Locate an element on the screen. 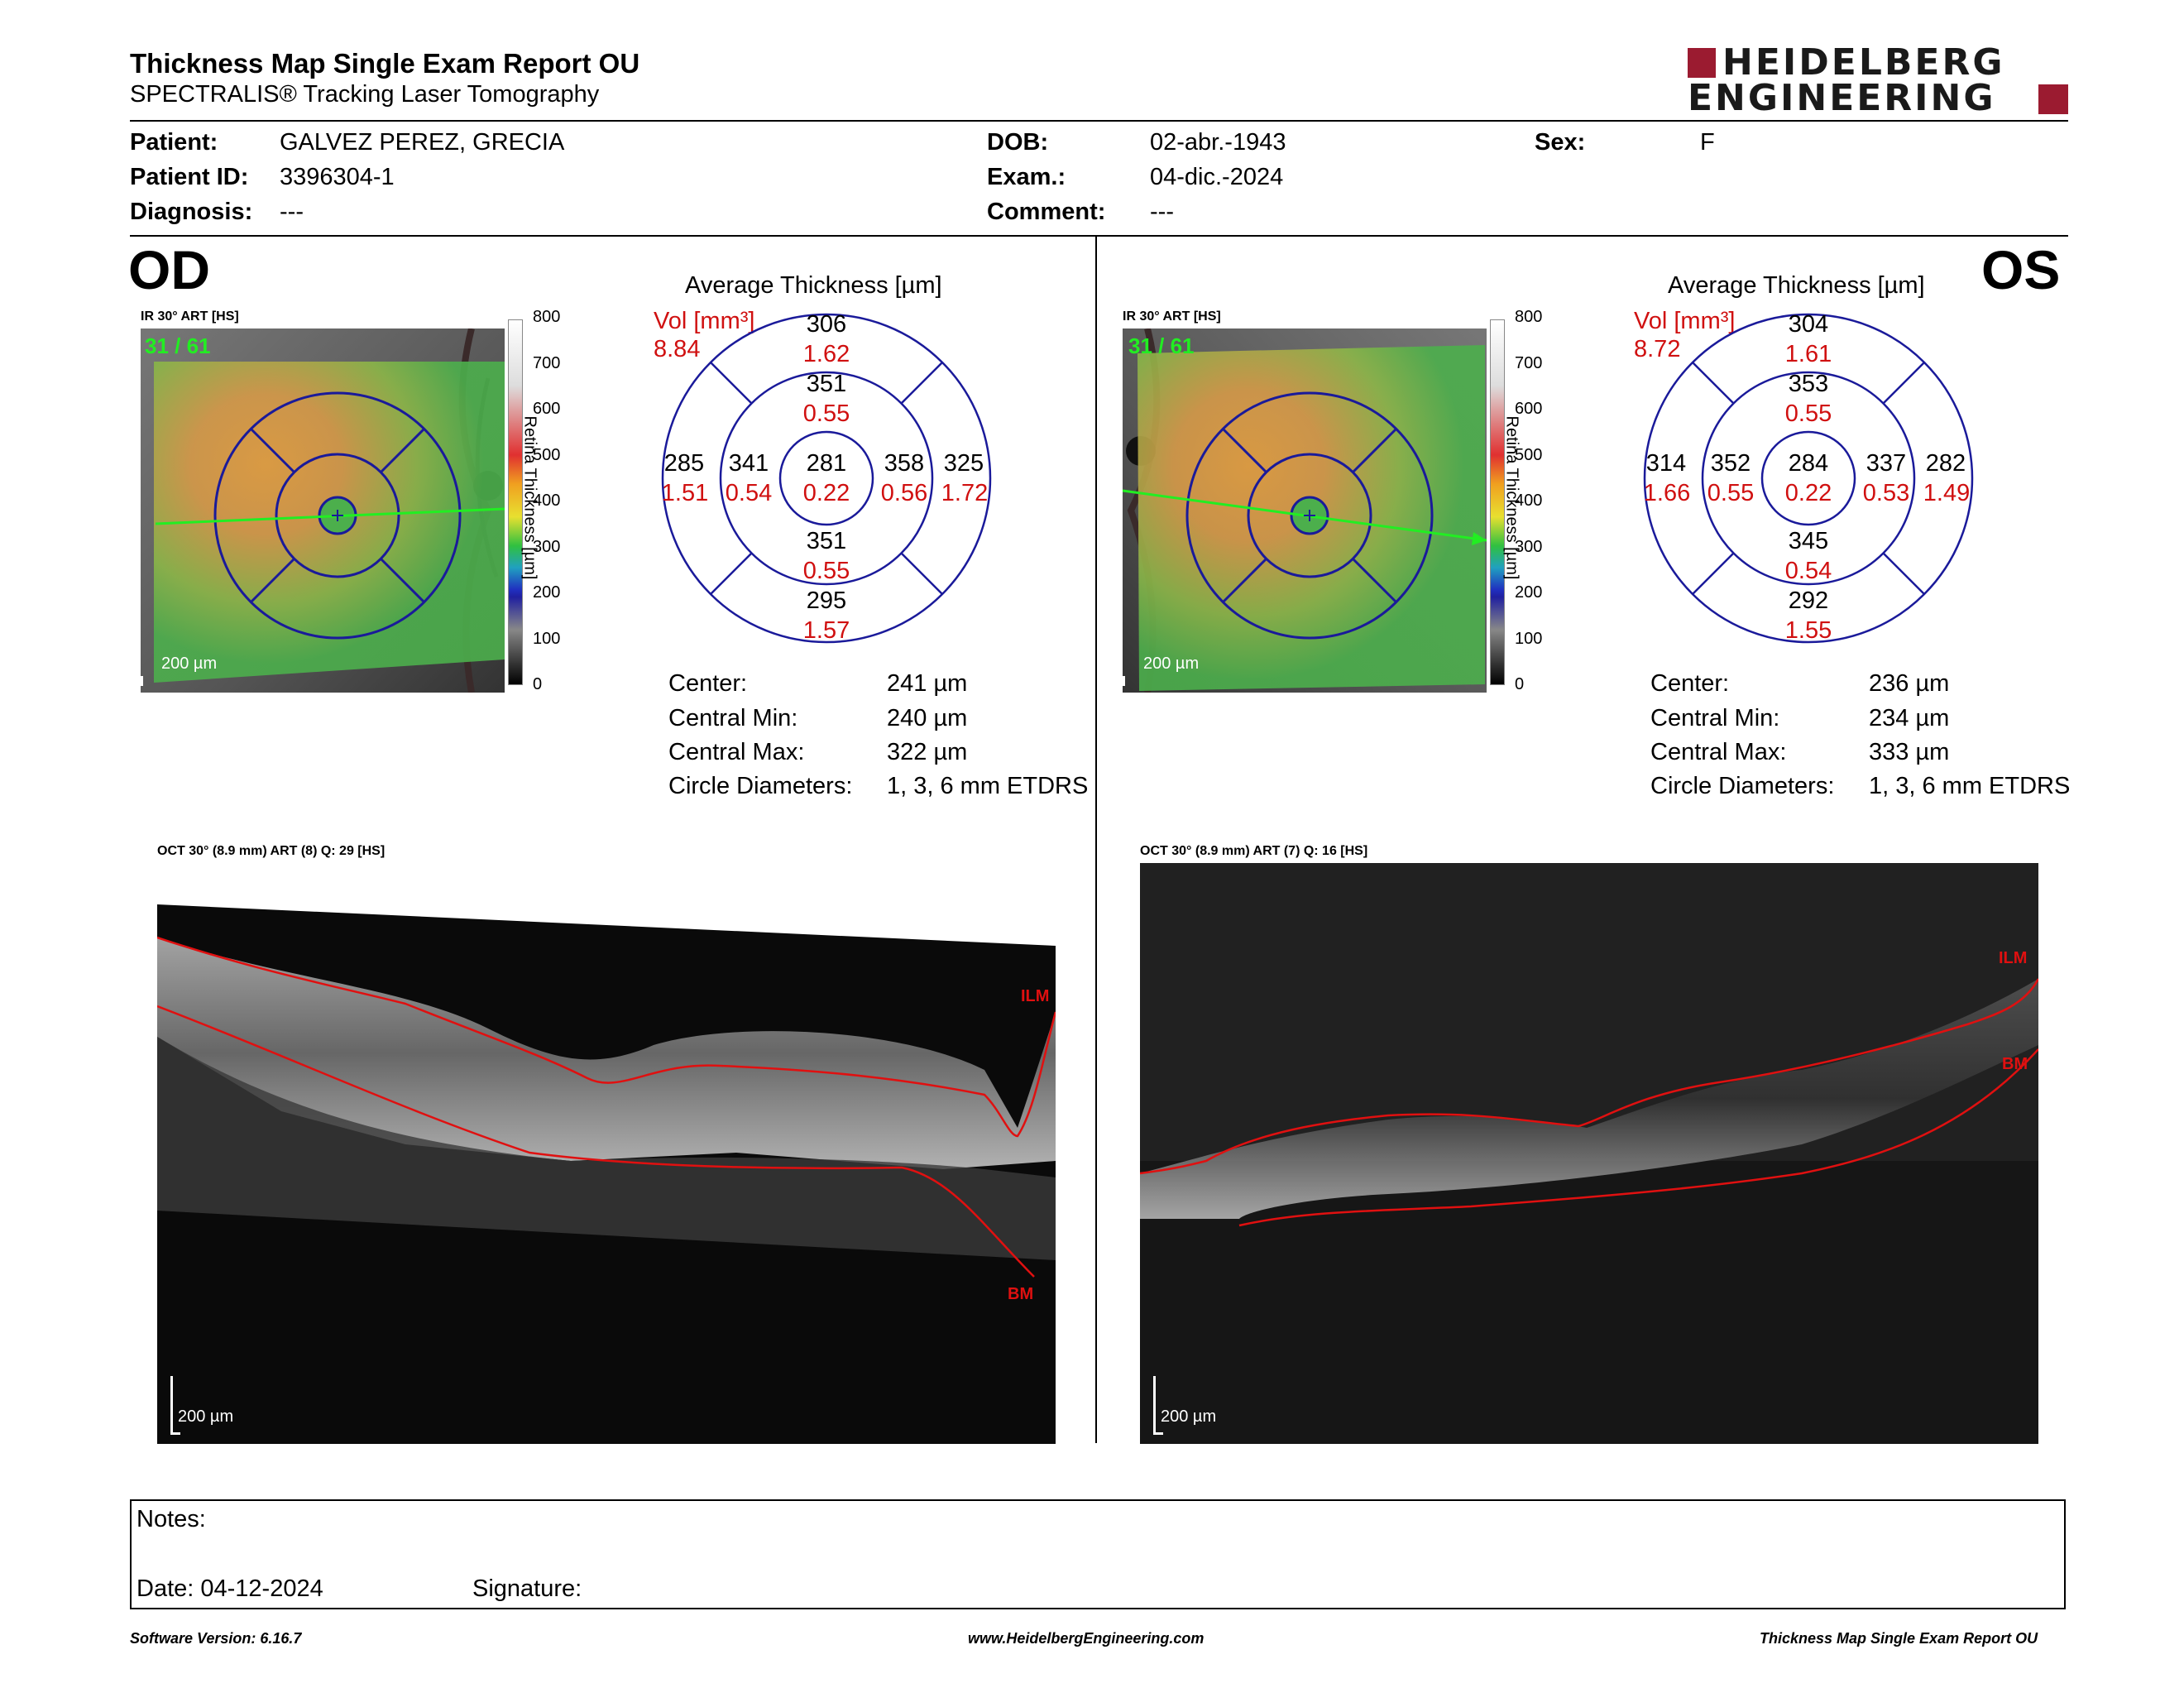 The image size is (2184, 1688). os-outer-inferior-volume: 1.55 is located at coordinates (1808, 630).